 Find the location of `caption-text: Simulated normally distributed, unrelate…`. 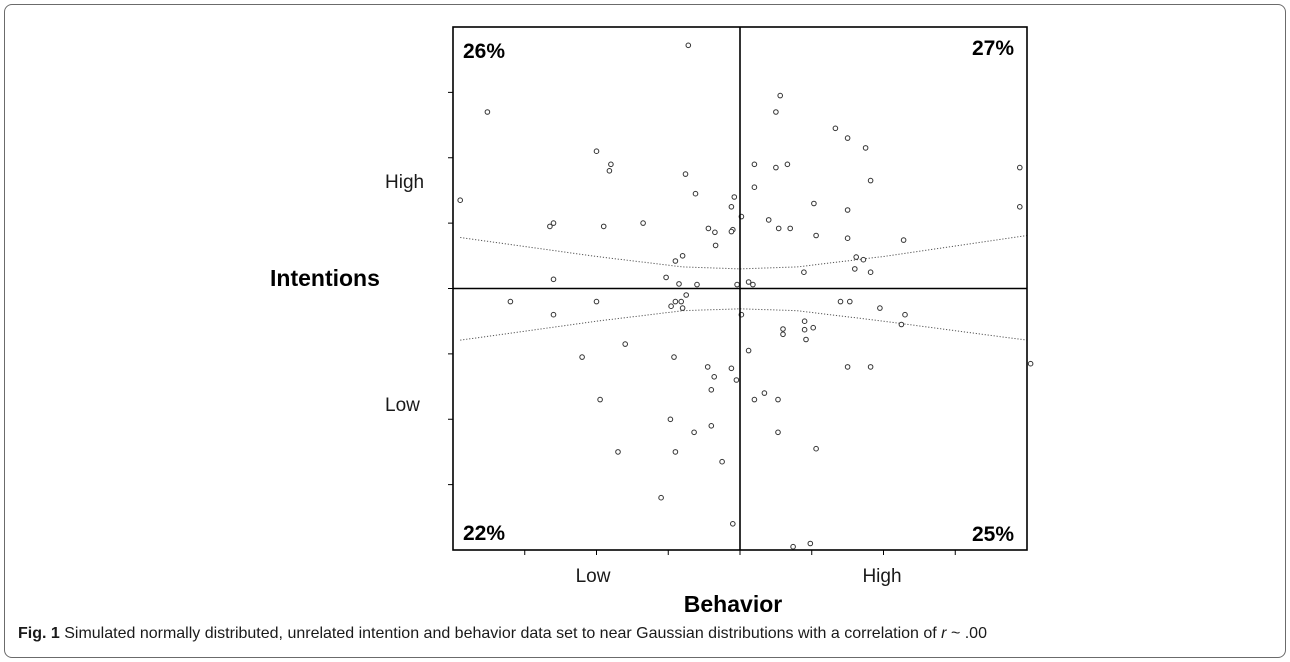

caption-text: Simulated normally distributed, unrelate… is located at coordinates (500, 633).